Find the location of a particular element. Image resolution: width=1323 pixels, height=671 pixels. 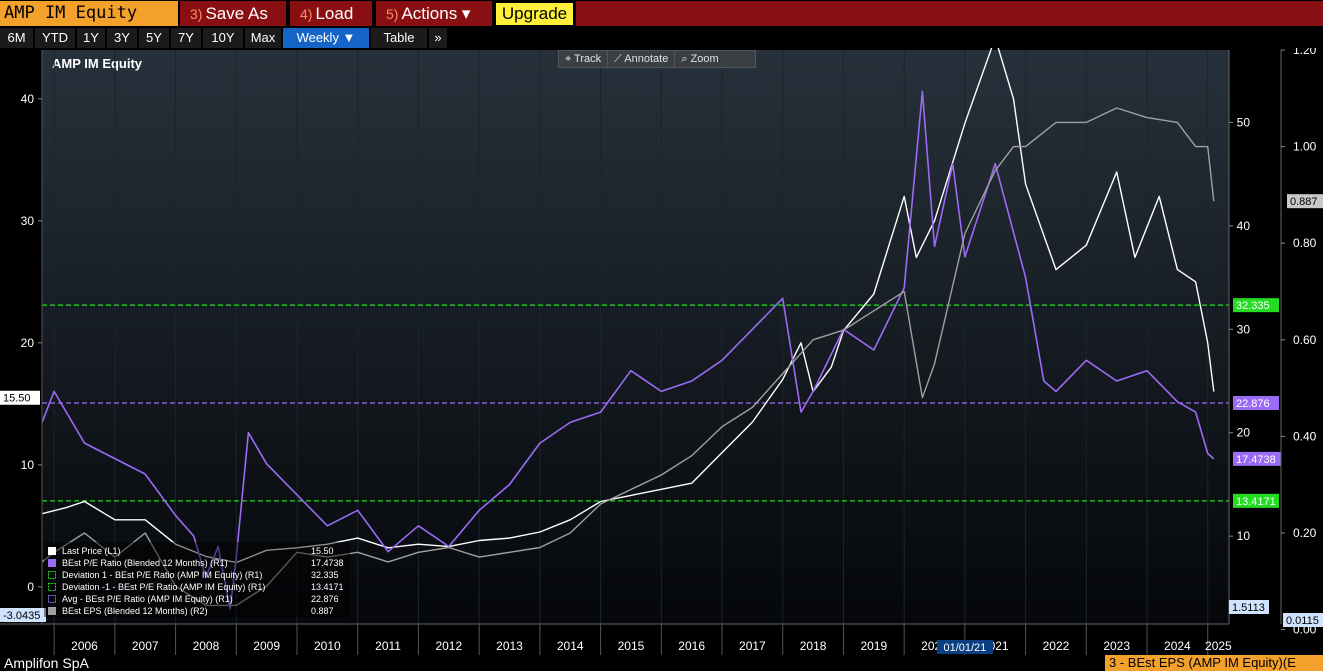

more-button: » is located at coordinates (438, 38).